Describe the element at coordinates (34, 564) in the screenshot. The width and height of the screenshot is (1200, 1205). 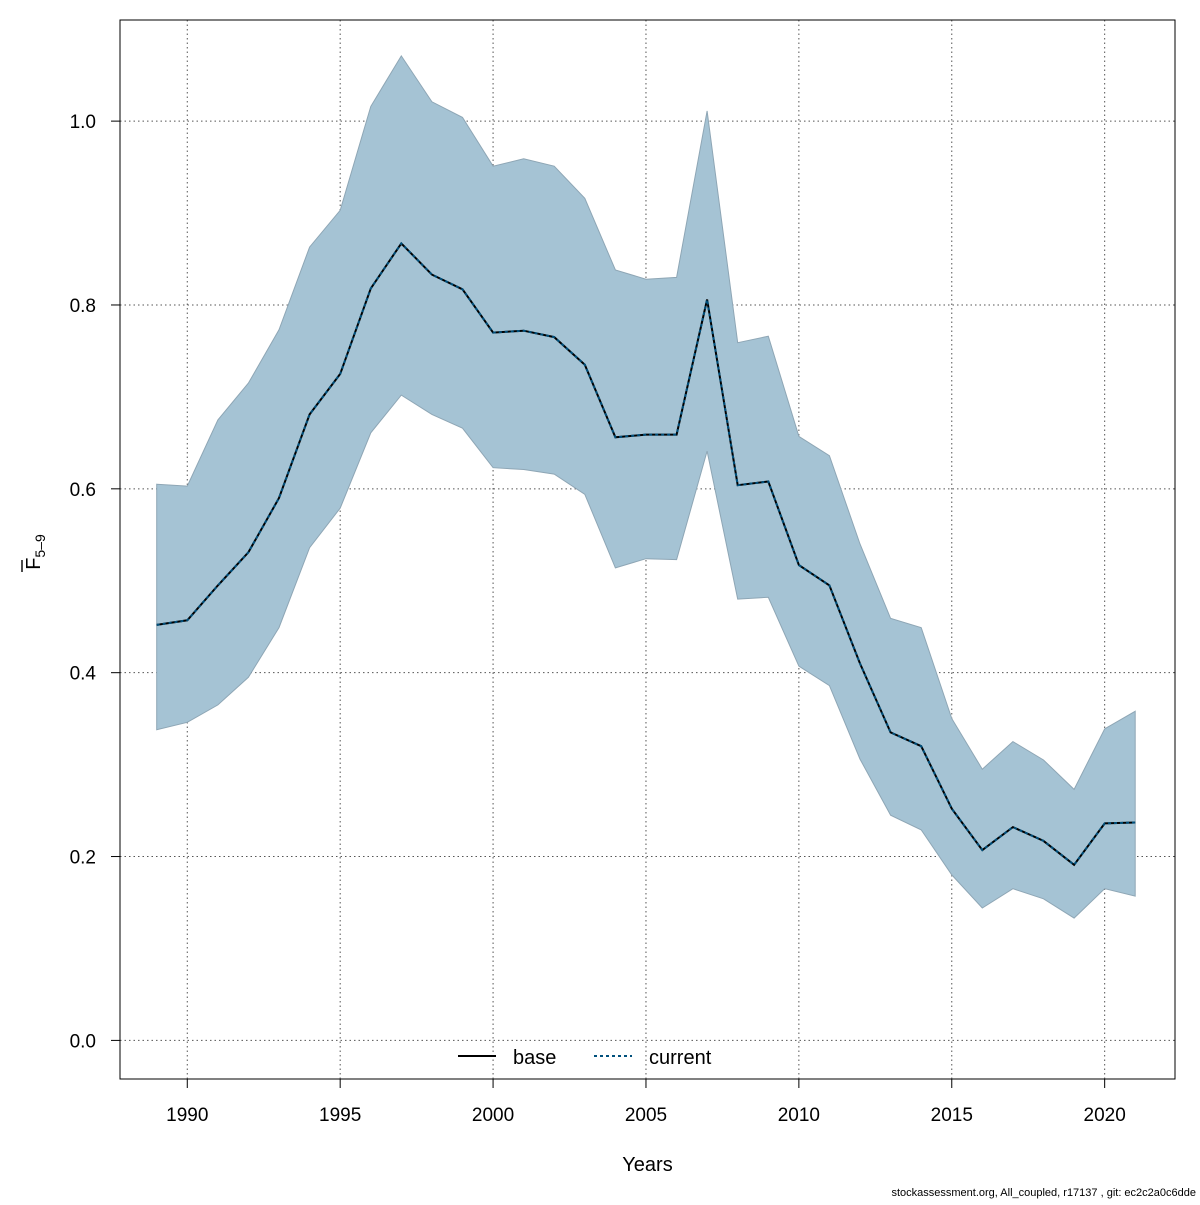
I see `y-axis-title-main: F` at that location.